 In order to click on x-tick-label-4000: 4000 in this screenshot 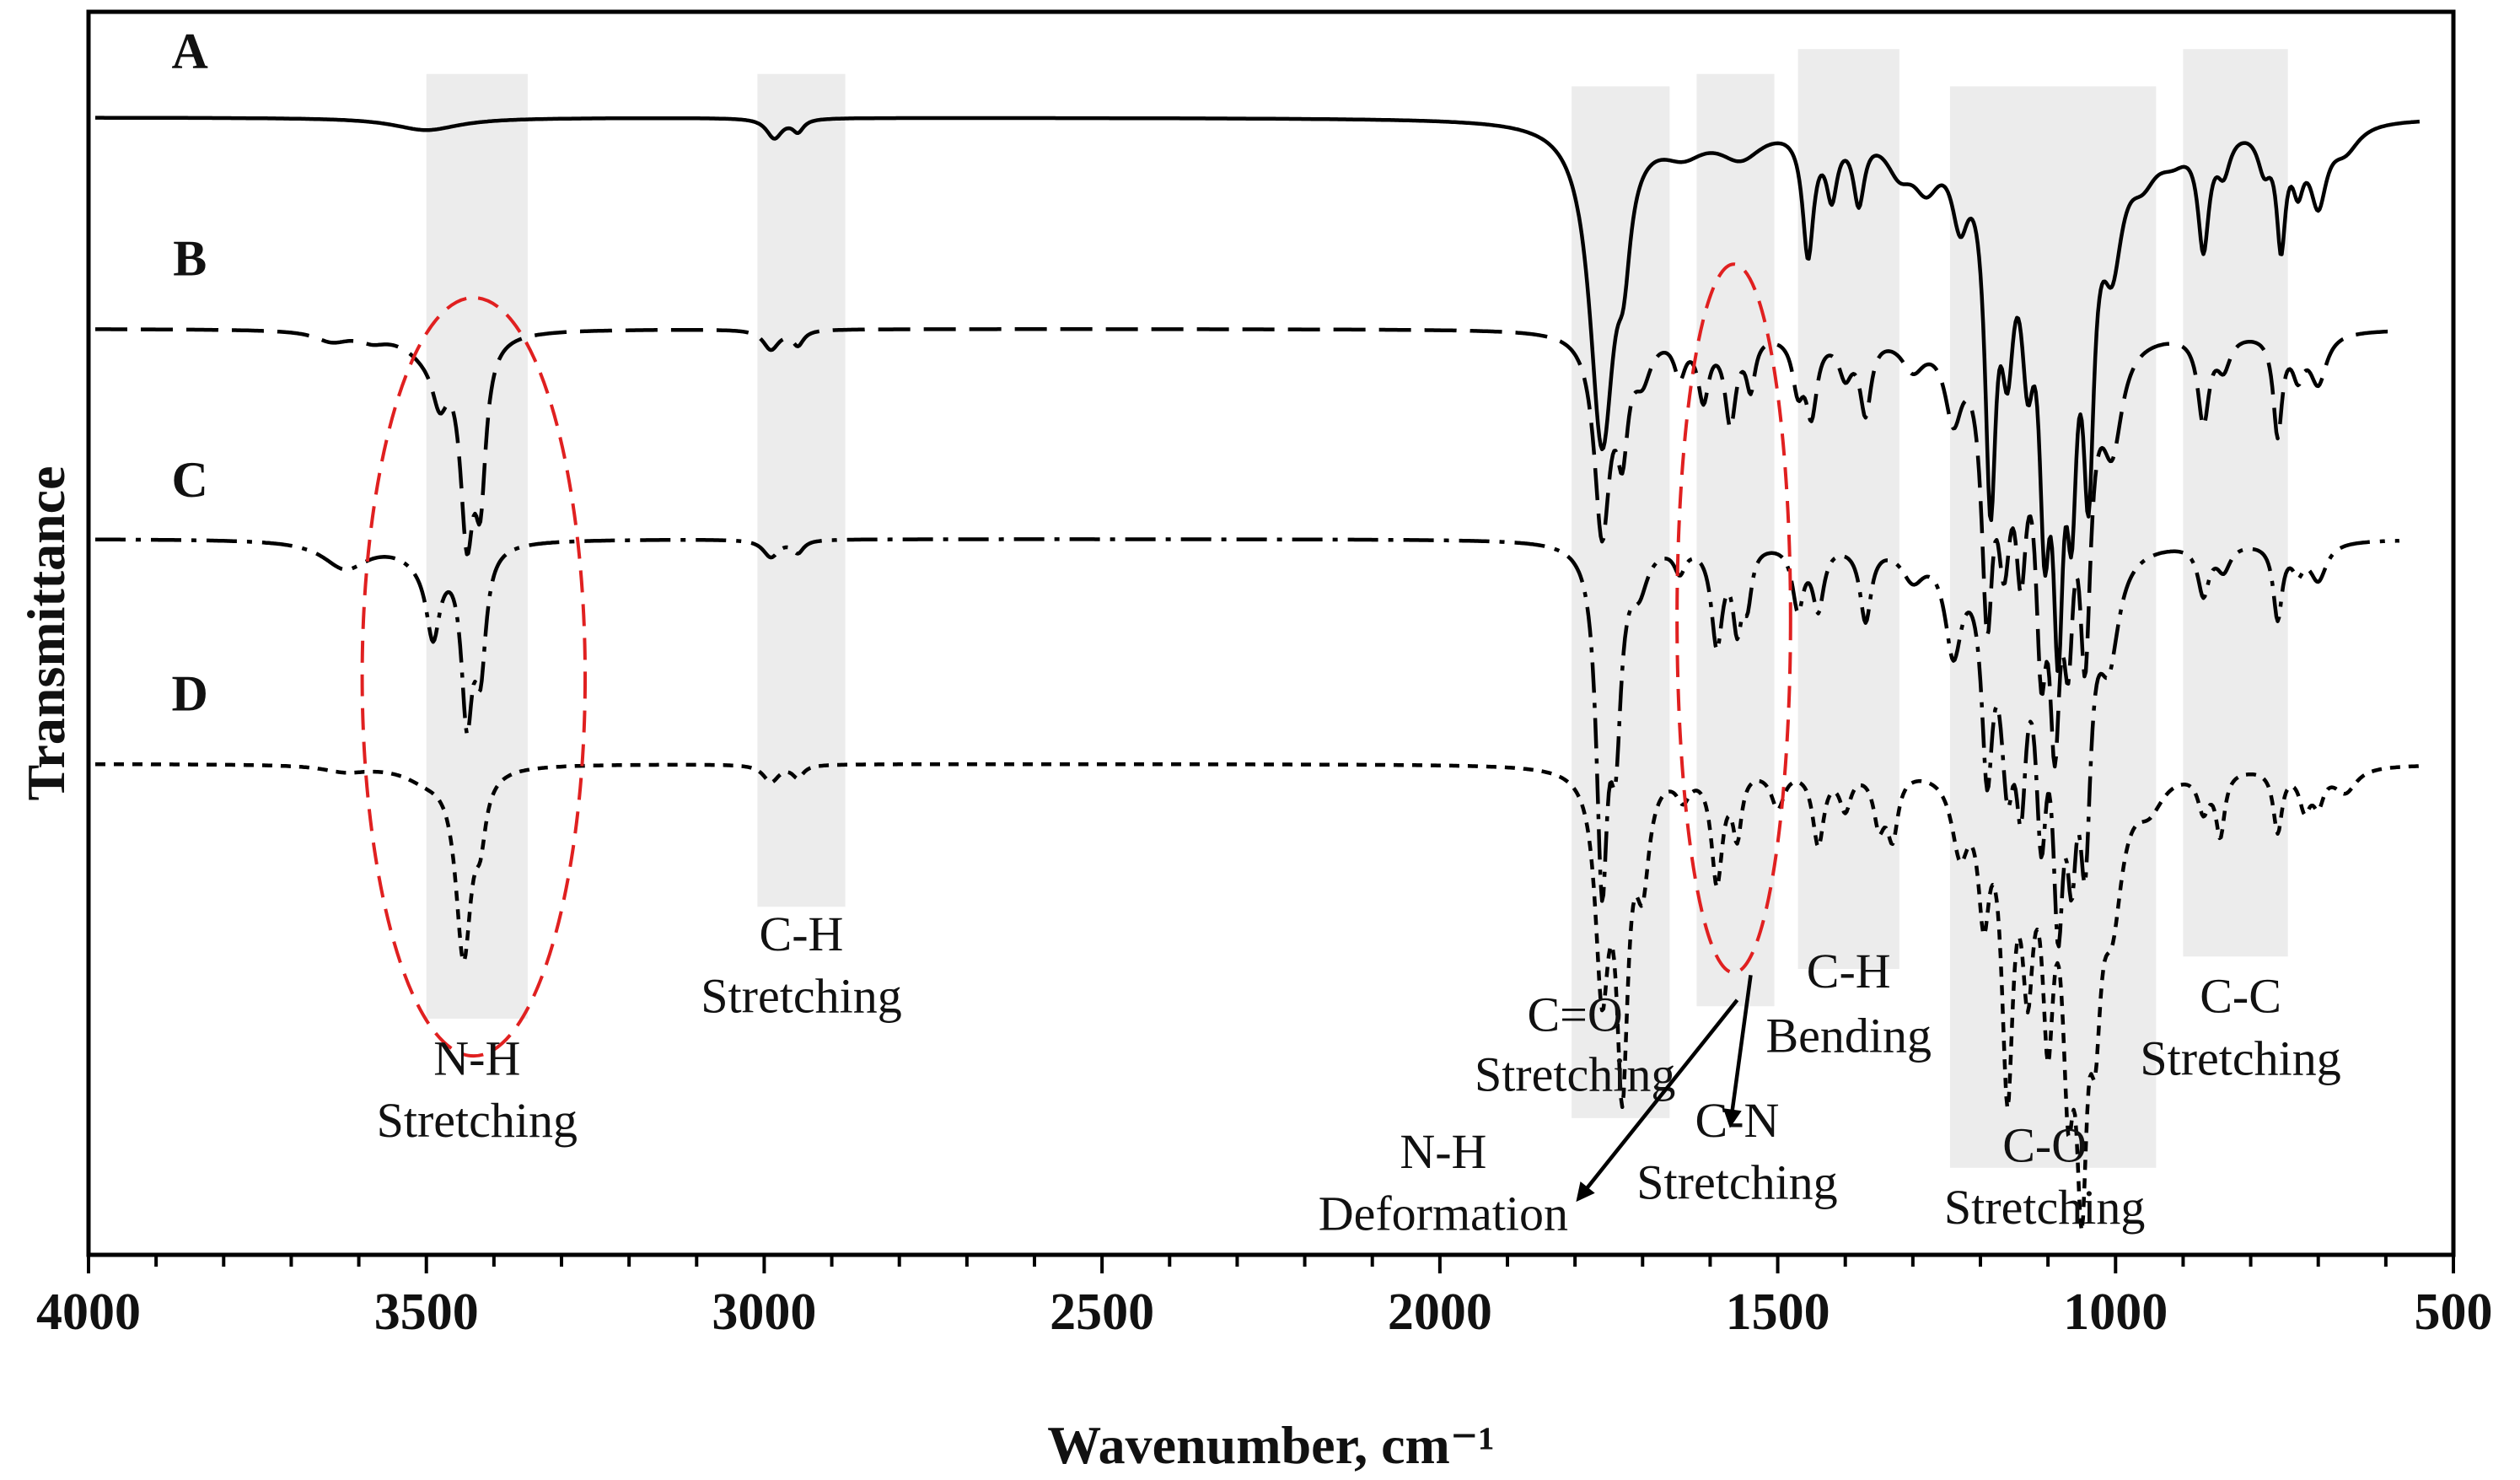, I will do `click(88, 1312)`.